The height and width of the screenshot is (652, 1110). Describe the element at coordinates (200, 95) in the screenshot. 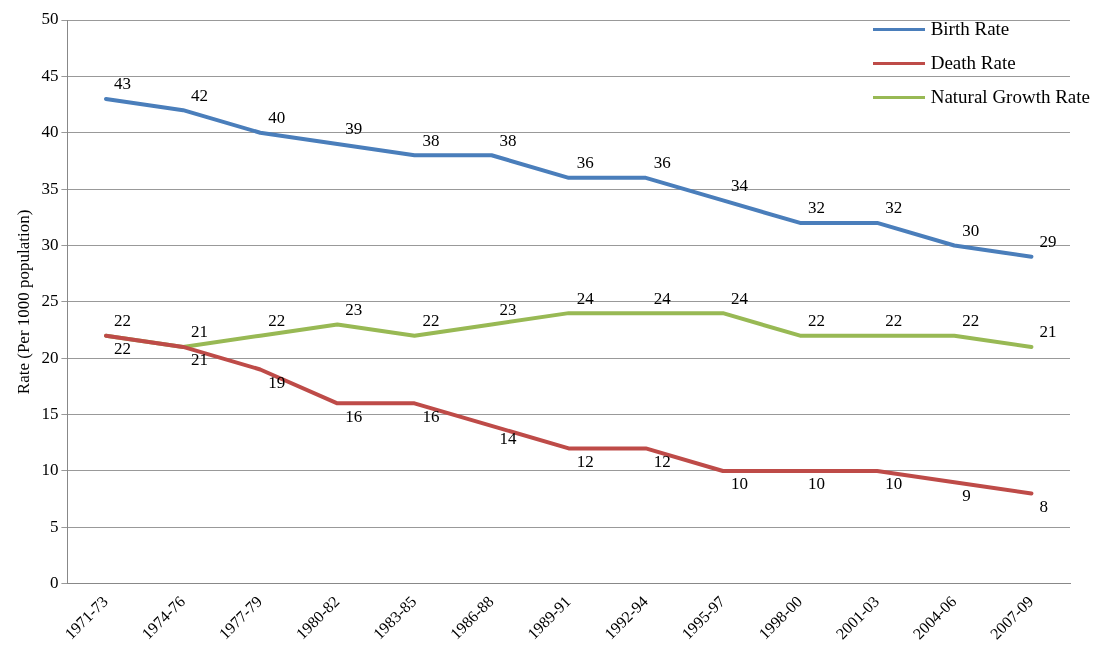

I see `data-label: 42` at that location.